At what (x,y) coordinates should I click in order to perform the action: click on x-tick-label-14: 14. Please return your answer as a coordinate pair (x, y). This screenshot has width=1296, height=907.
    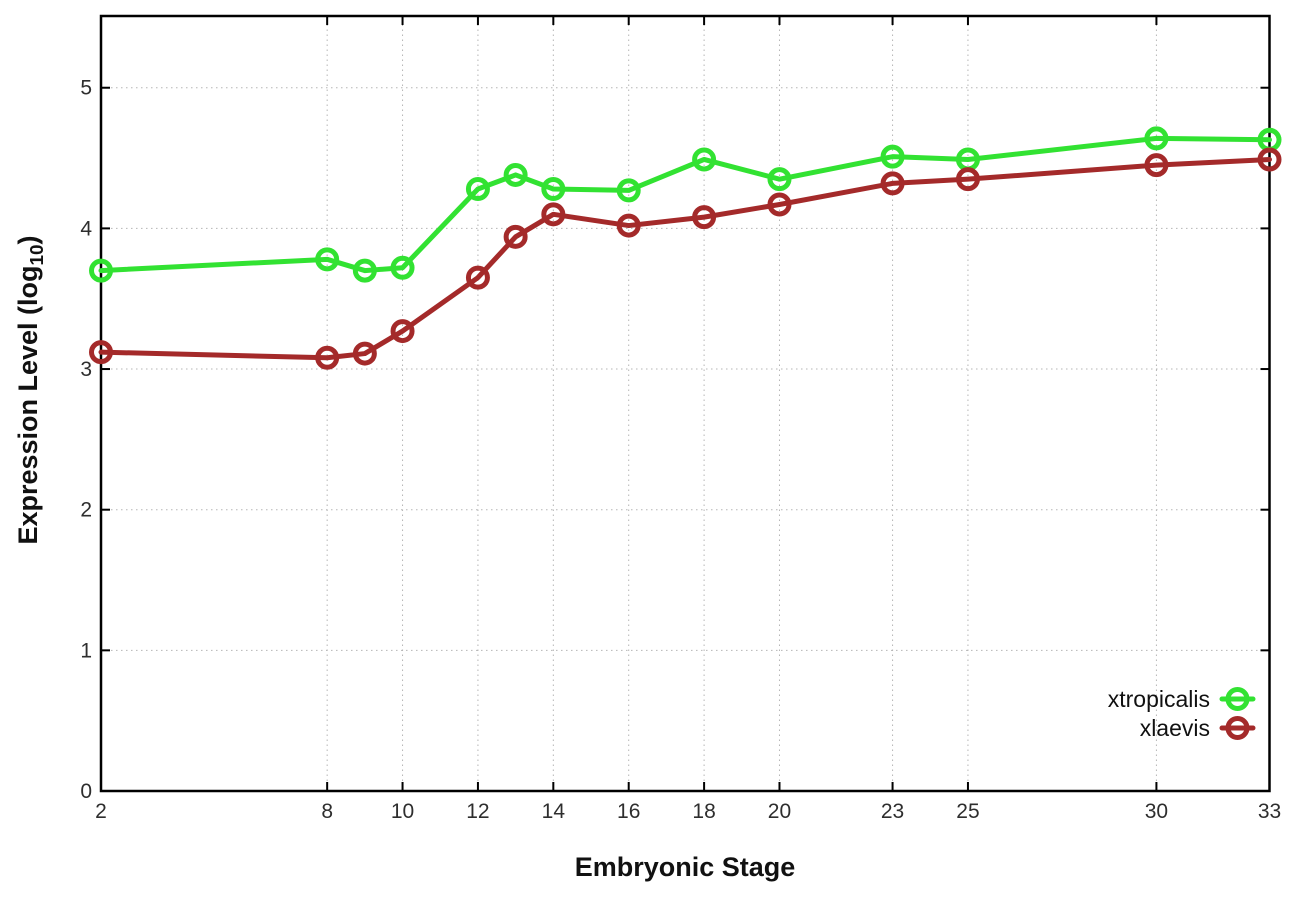
    Looking at the image, I should click on (554, 811).